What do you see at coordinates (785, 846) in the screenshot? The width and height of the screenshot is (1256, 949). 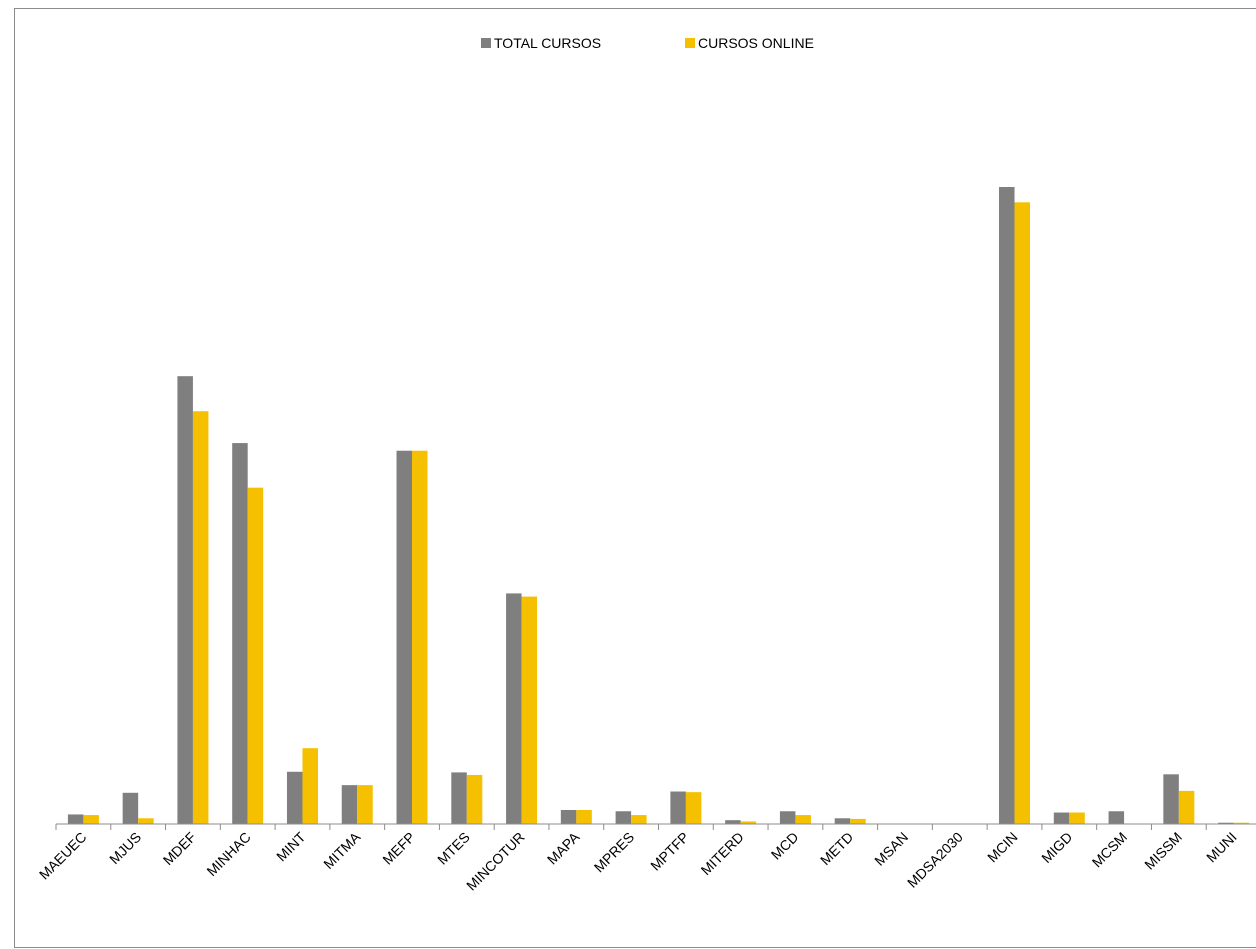 I see `x-tick-label-mcd: MCD` at bounding box center [785, 846].